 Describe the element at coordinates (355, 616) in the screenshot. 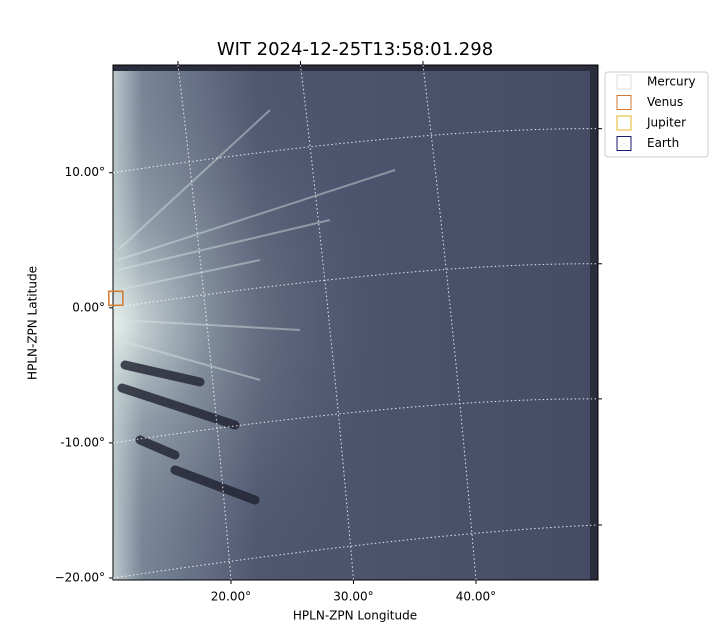

I see `x-axis-label: HPLN-ZPN Longitude` at that location.